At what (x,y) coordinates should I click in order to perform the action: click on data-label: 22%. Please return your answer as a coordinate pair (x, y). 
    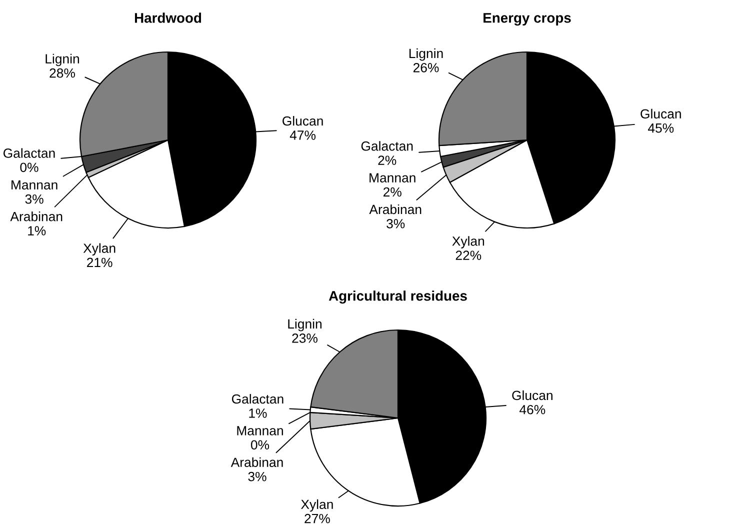
    Looking at the image, I should click on (469, 255).